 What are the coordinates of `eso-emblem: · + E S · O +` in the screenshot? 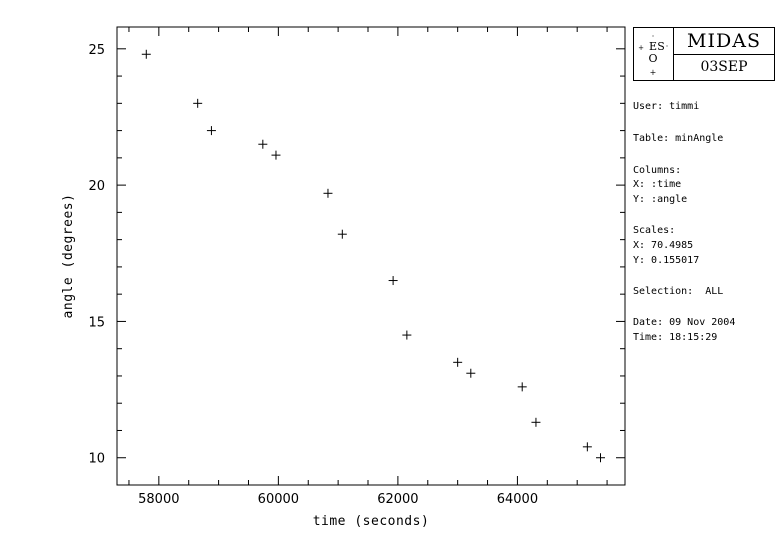 It's located at (654, 54).